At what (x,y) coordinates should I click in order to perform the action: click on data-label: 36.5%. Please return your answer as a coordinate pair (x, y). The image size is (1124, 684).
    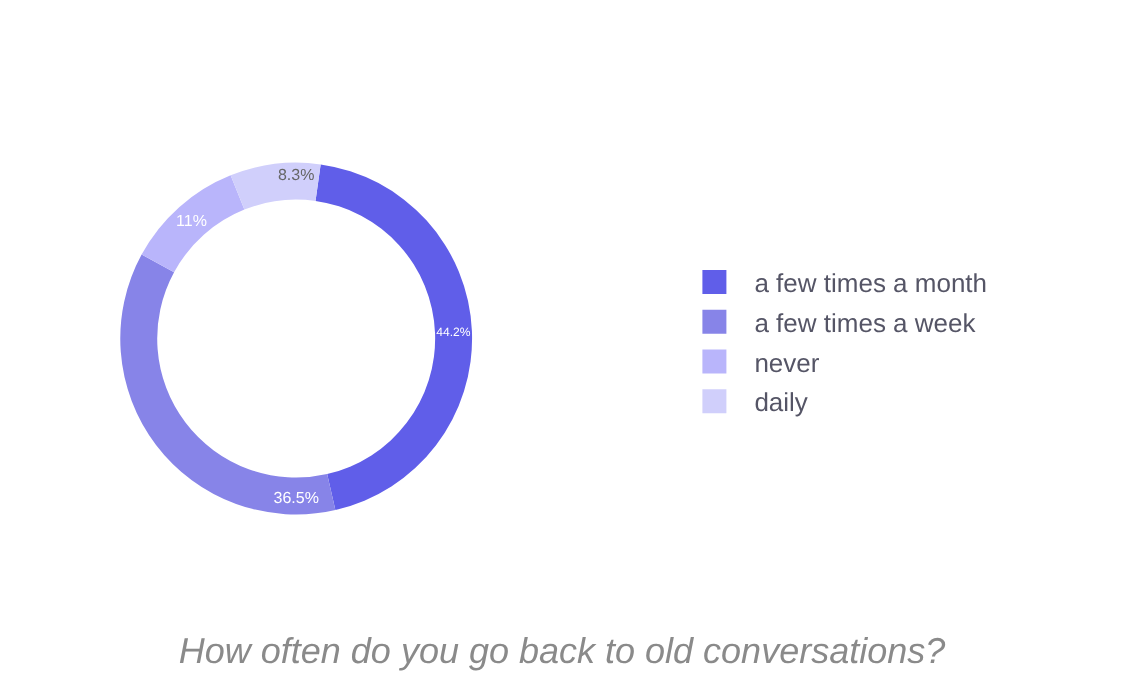
    Looking at the image, I should click on (296, 498).